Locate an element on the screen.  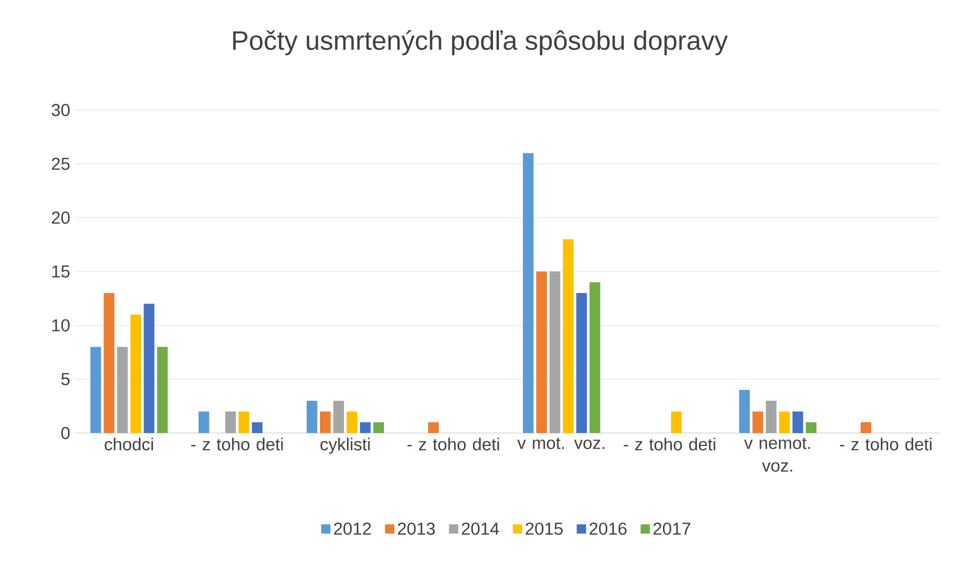
y-tick-label: 25 is located at coordinates (61, 164).